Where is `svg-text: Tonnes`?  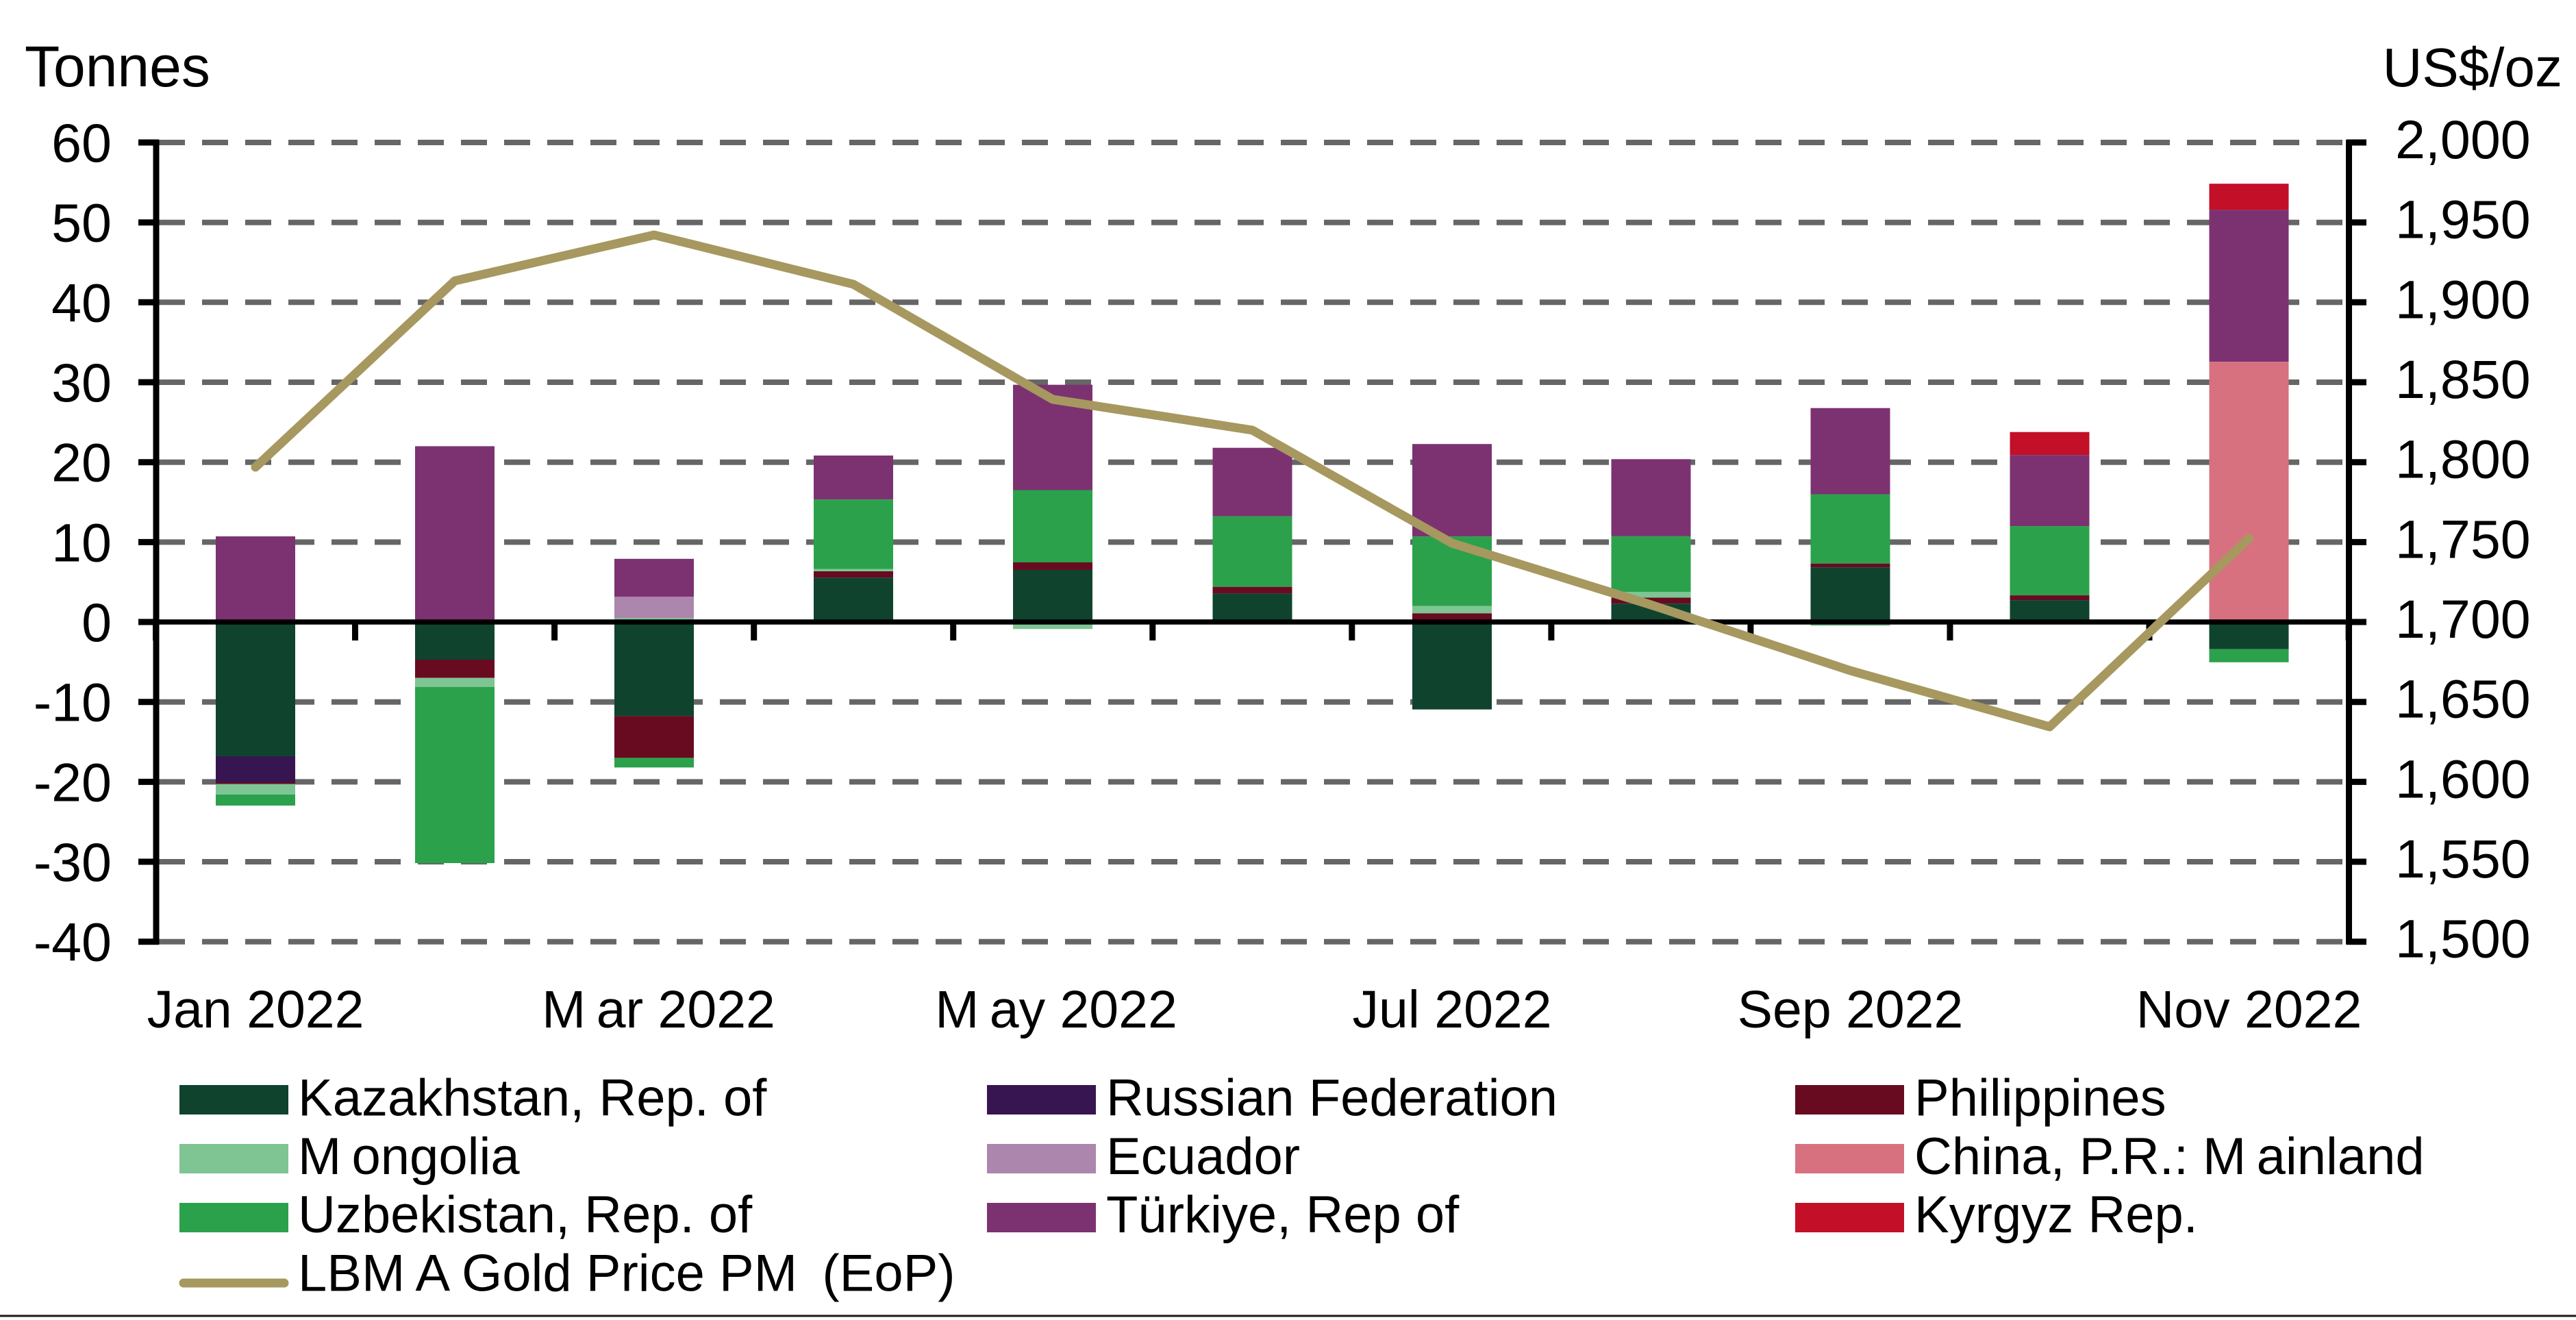
svg-text: Tonnes is located at coordinates (117, 67).